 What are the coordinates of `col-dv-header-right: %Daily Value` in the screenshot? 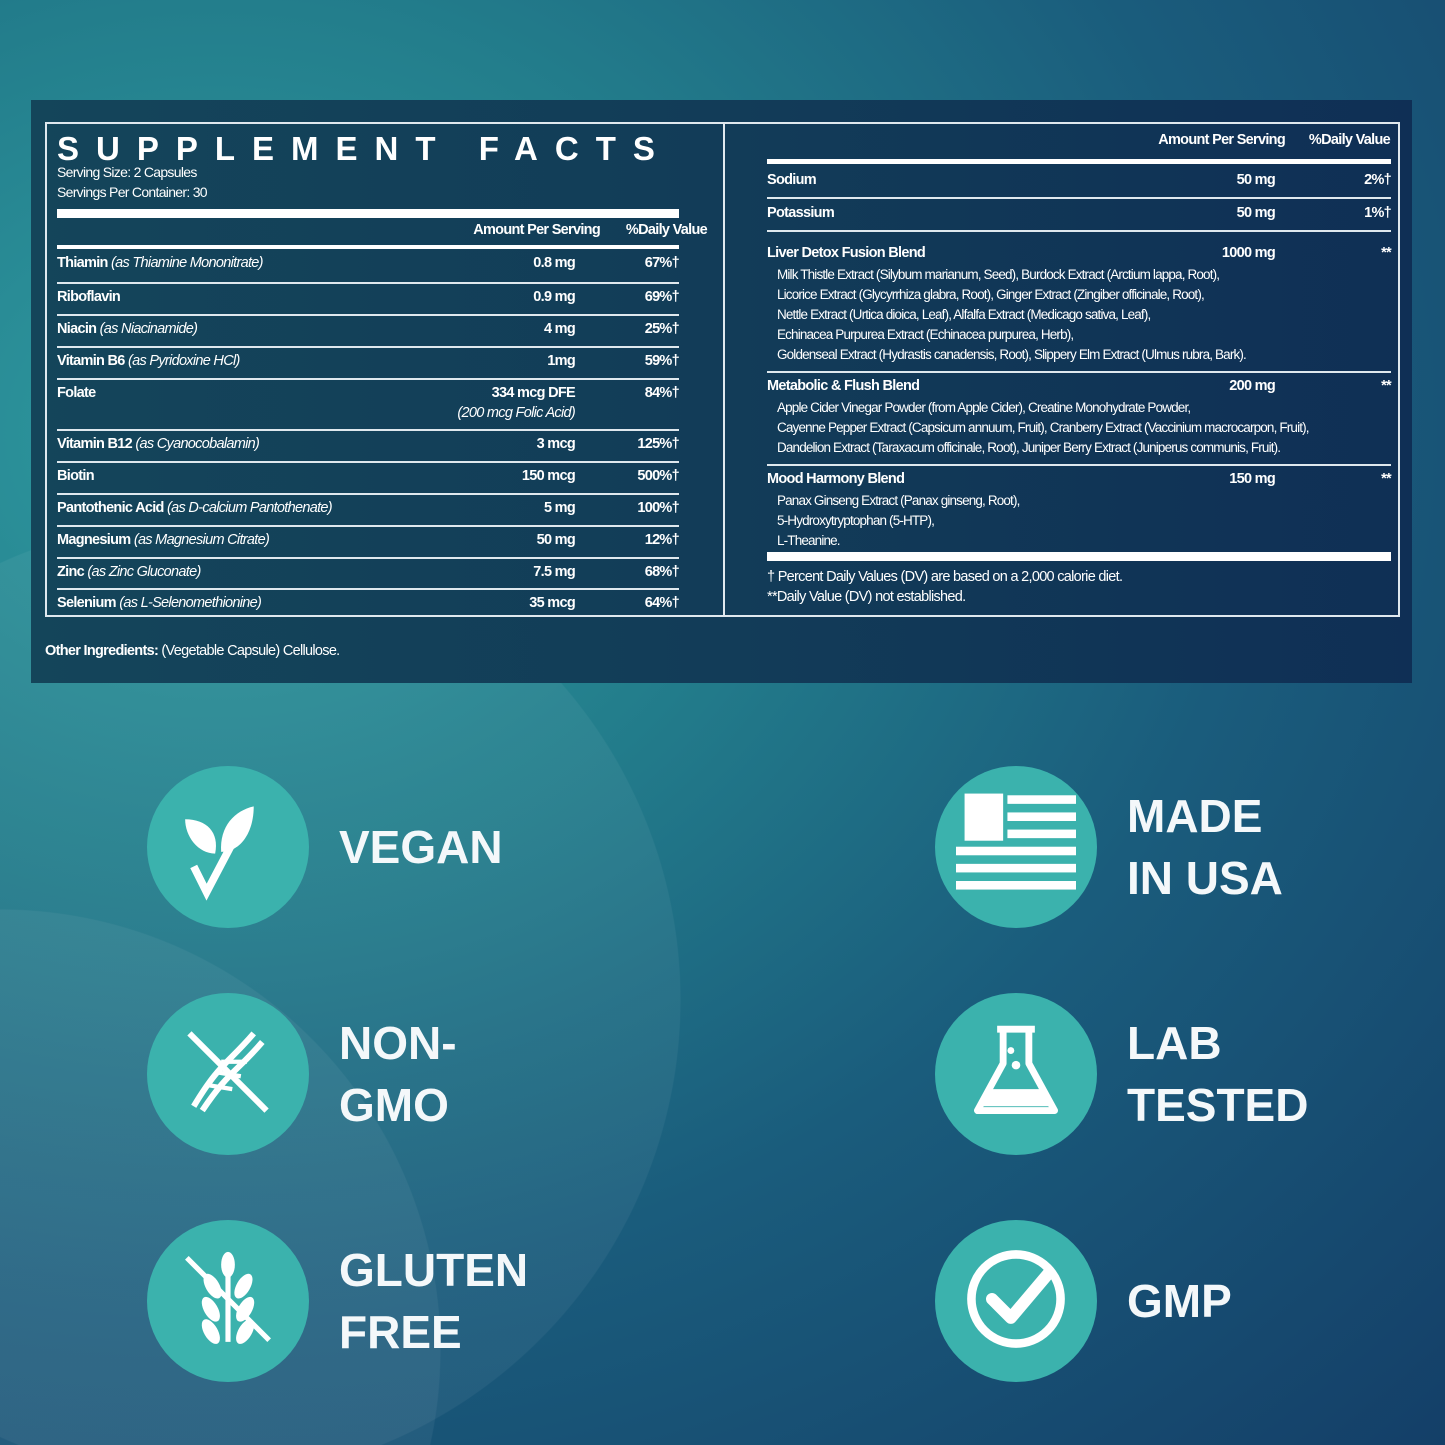 It's located at (1349, 140).